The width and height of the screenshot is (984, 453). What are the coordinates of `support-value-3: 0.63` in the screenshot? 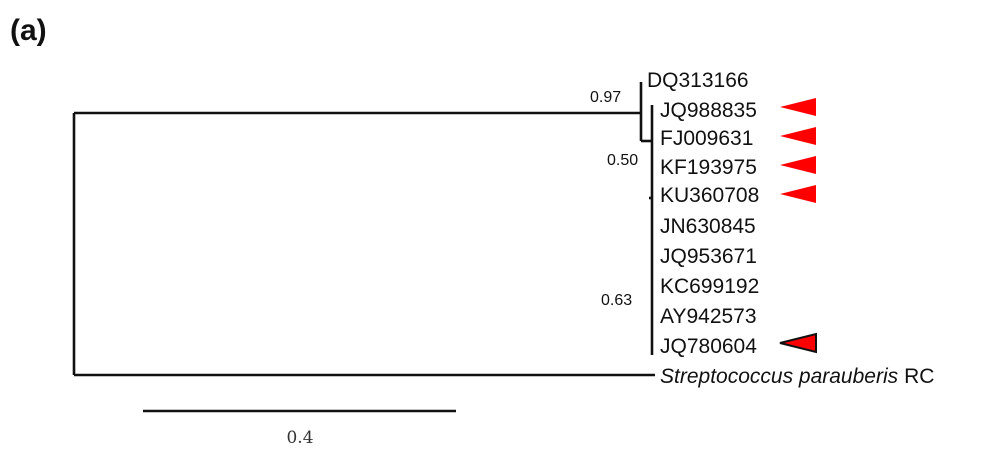 It's located at (616, 300).